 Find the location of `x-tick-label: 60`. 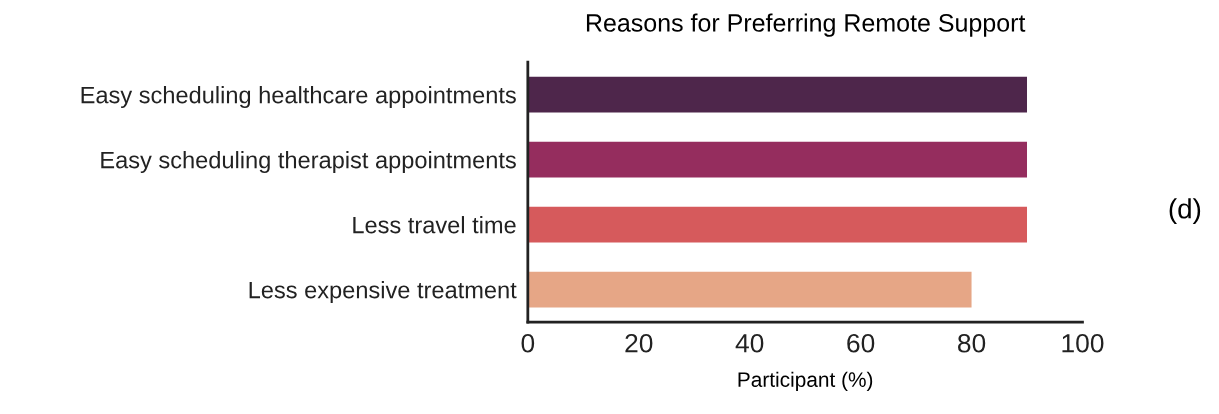

x-tick-label: 60 is located at coordinates (861, 343).